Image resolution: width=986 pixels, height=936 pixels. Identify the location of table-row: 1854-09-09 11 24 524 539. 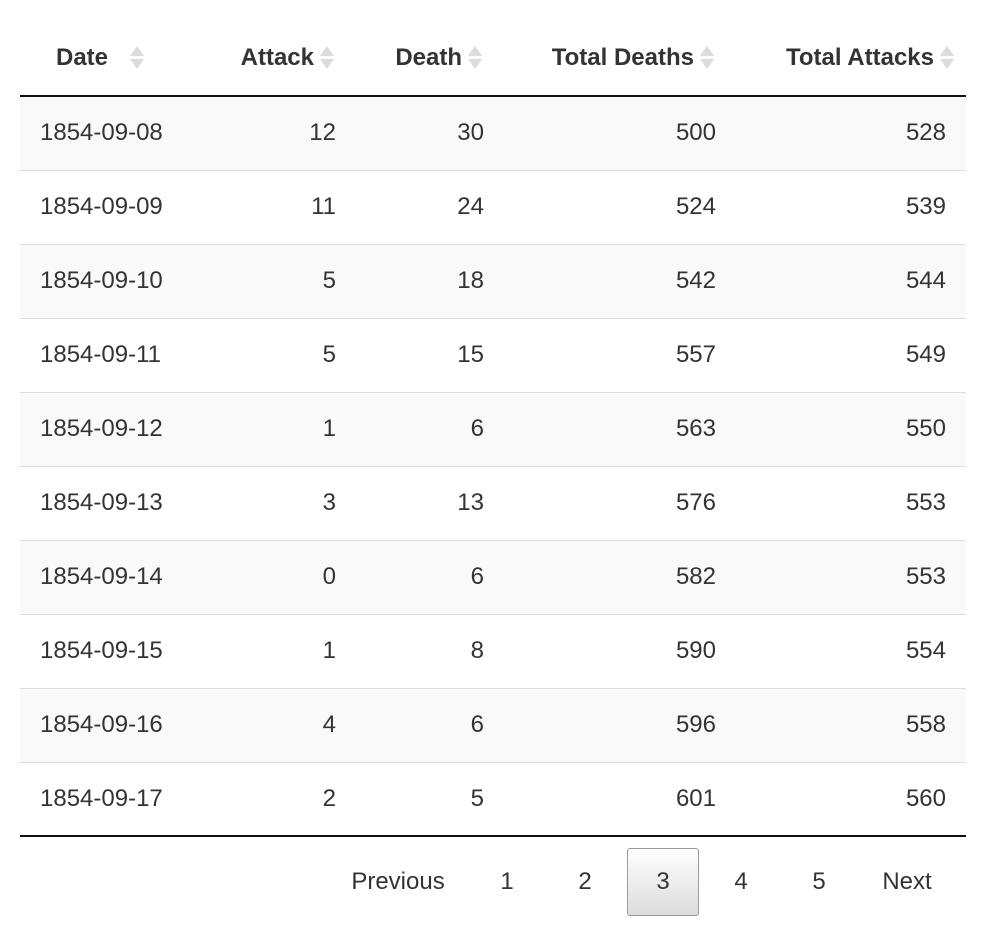
(493, 206).